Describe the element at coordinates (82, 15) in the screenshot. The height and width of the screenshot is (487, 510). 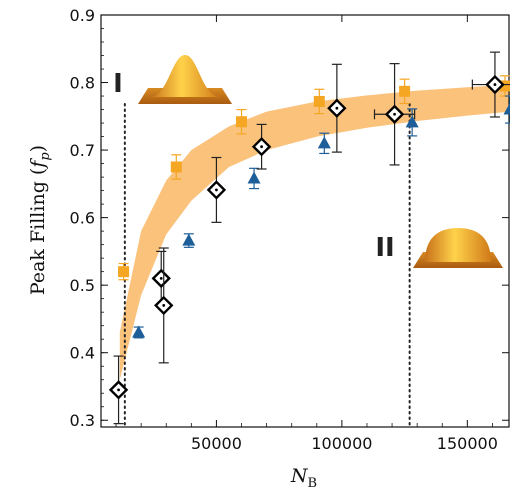
I see `y-tick-label: 0.9` at that location.